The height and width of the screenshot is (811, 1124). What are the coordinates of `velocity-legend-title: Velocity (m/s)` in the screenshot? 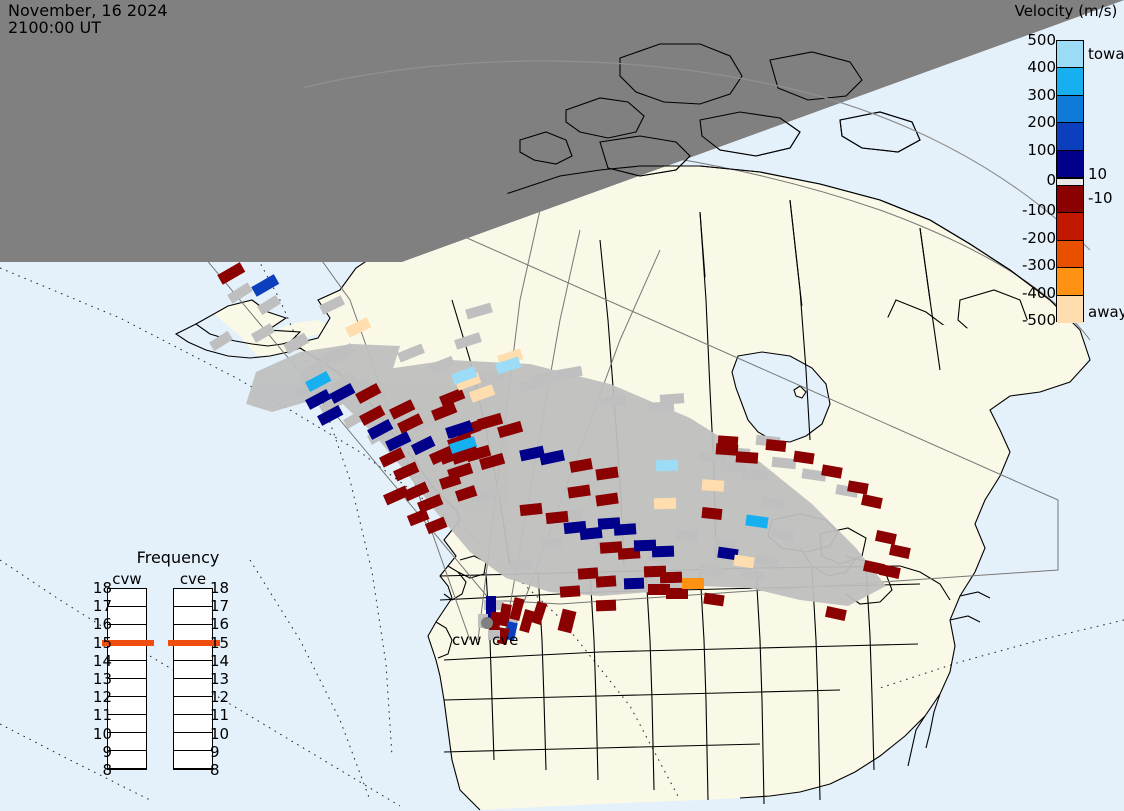 It's located at (1066, 11).